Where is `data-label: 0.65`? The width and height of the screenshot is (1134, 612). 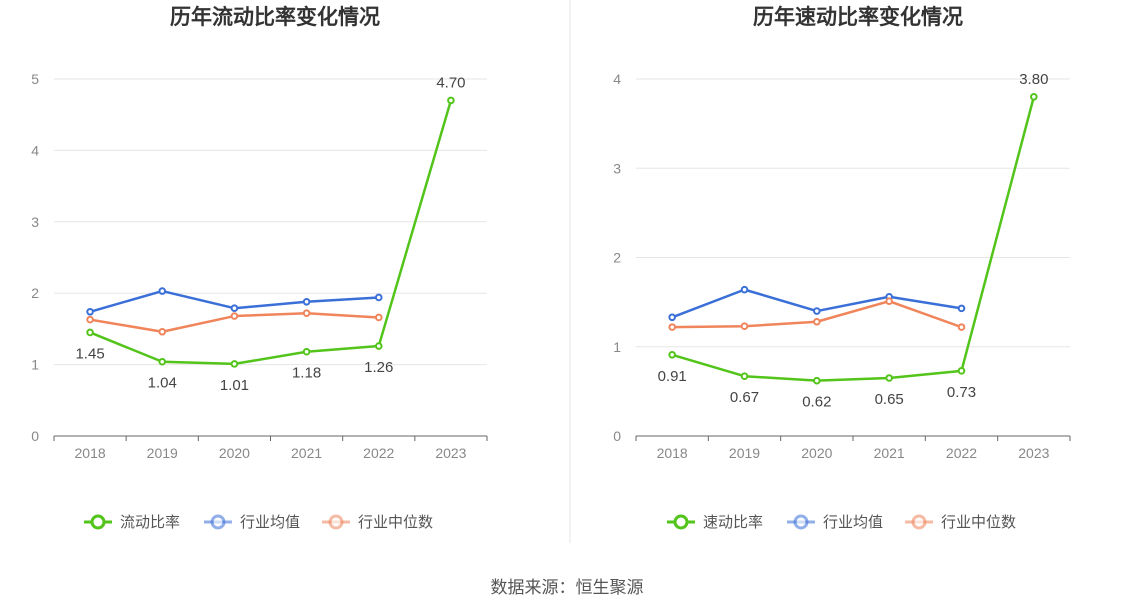 data-label: 0.65 is located at coordinates (889, 399).